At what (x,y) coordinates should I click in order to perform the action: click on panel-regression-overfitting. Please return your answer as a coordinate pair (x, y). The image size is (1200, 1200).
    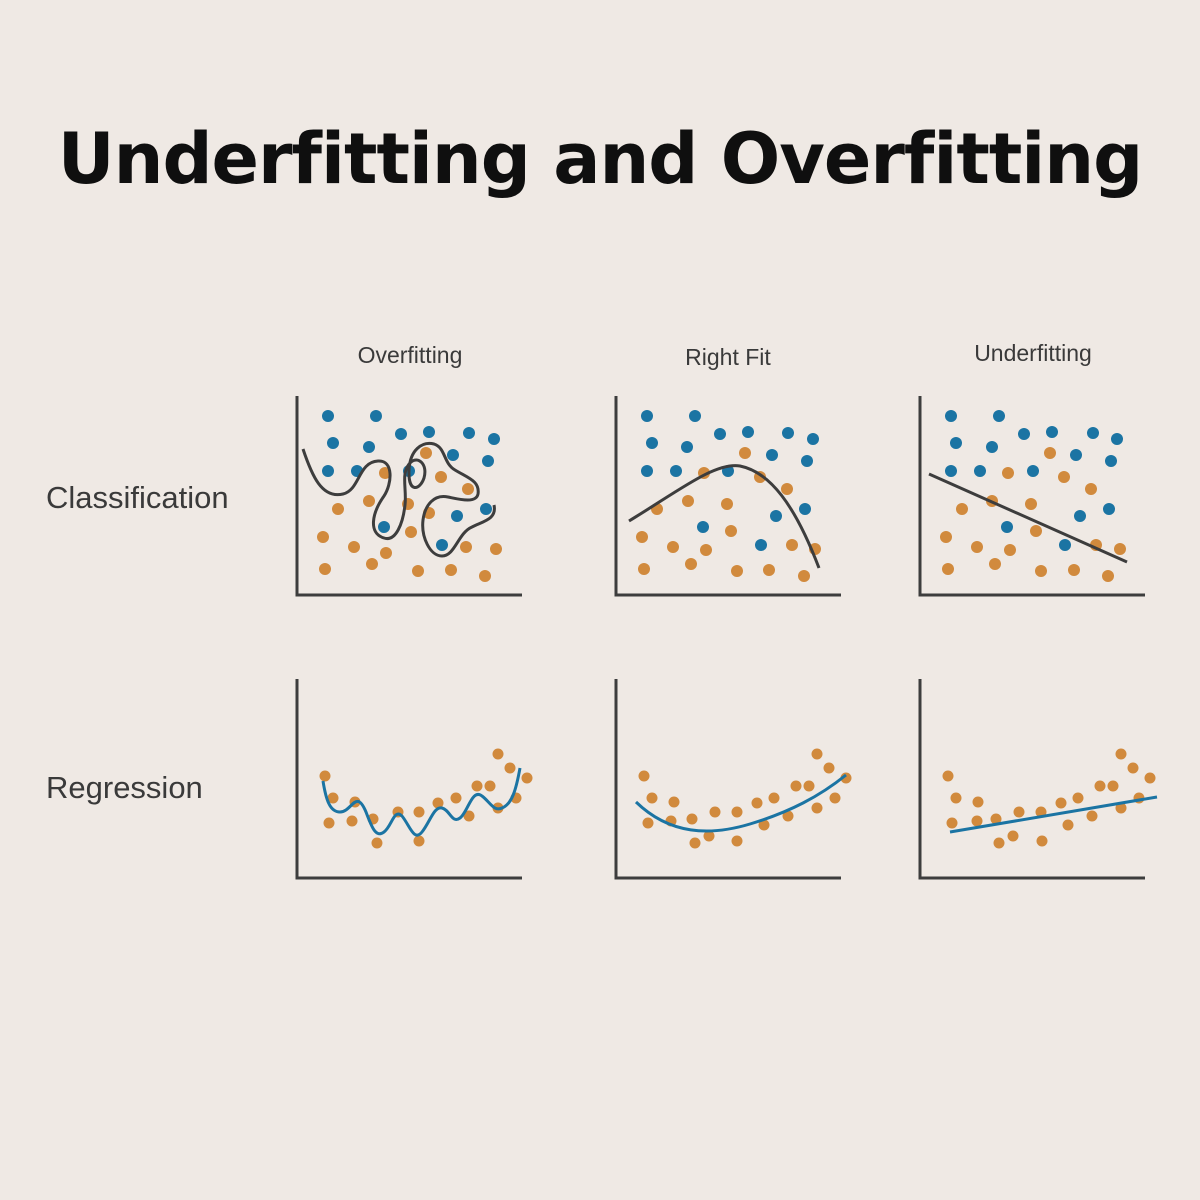
    Looking at the image, I should click on (426, 798).